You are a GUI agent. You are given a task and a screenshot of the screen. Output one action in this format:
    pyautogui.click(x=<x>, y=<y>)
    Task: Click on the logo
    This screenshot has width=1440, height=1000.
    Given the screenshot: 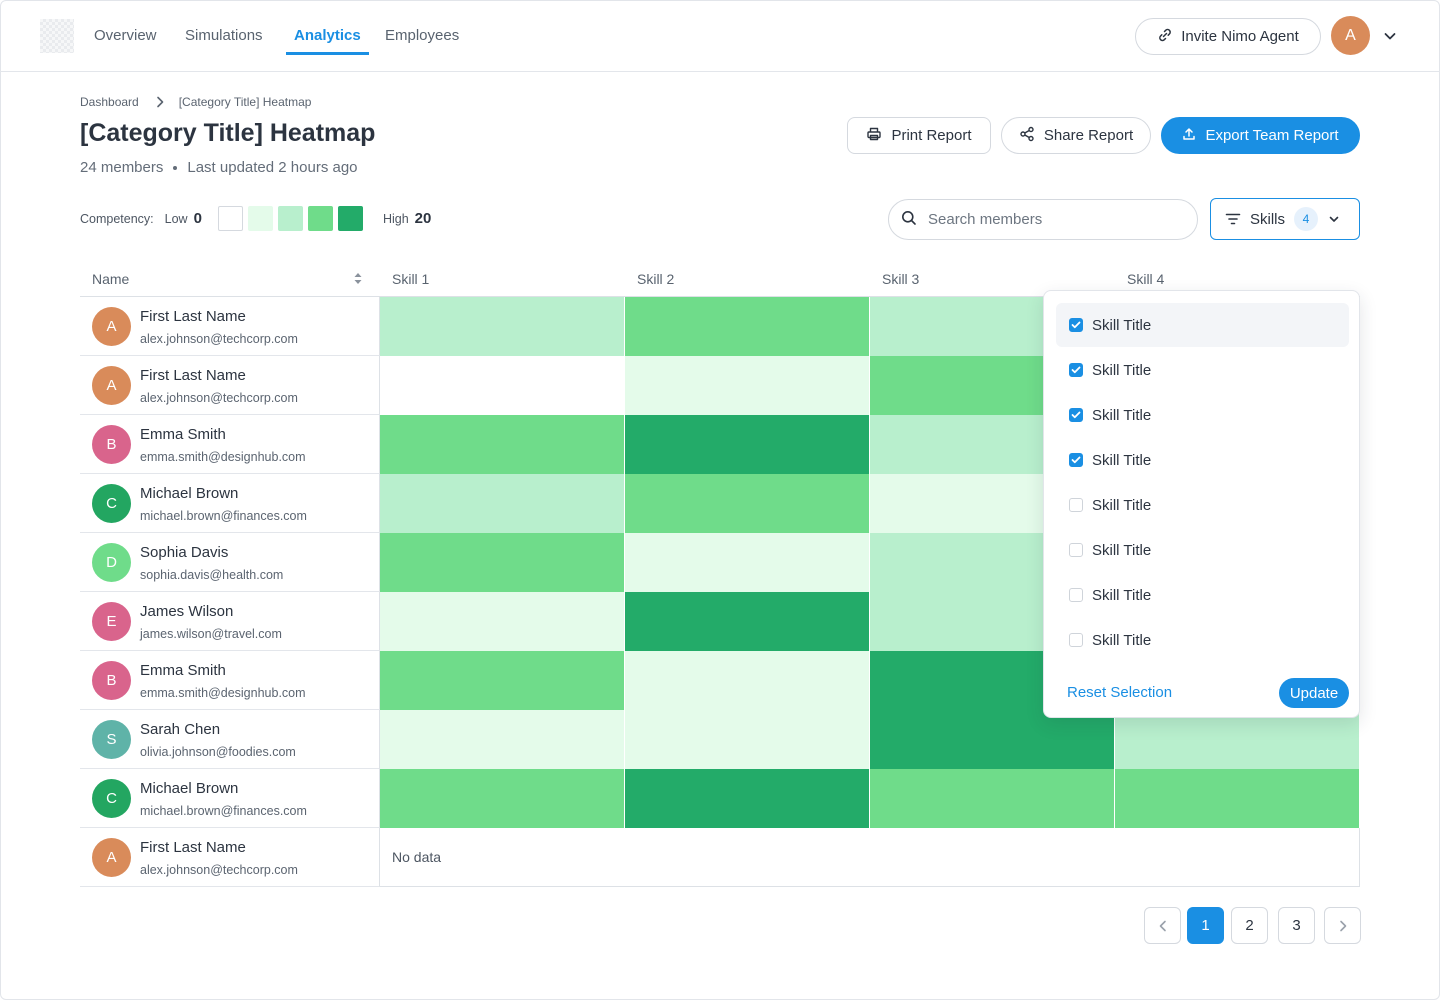 What is the action you would take?
    pyautogui.click(x=57, y=36)
    